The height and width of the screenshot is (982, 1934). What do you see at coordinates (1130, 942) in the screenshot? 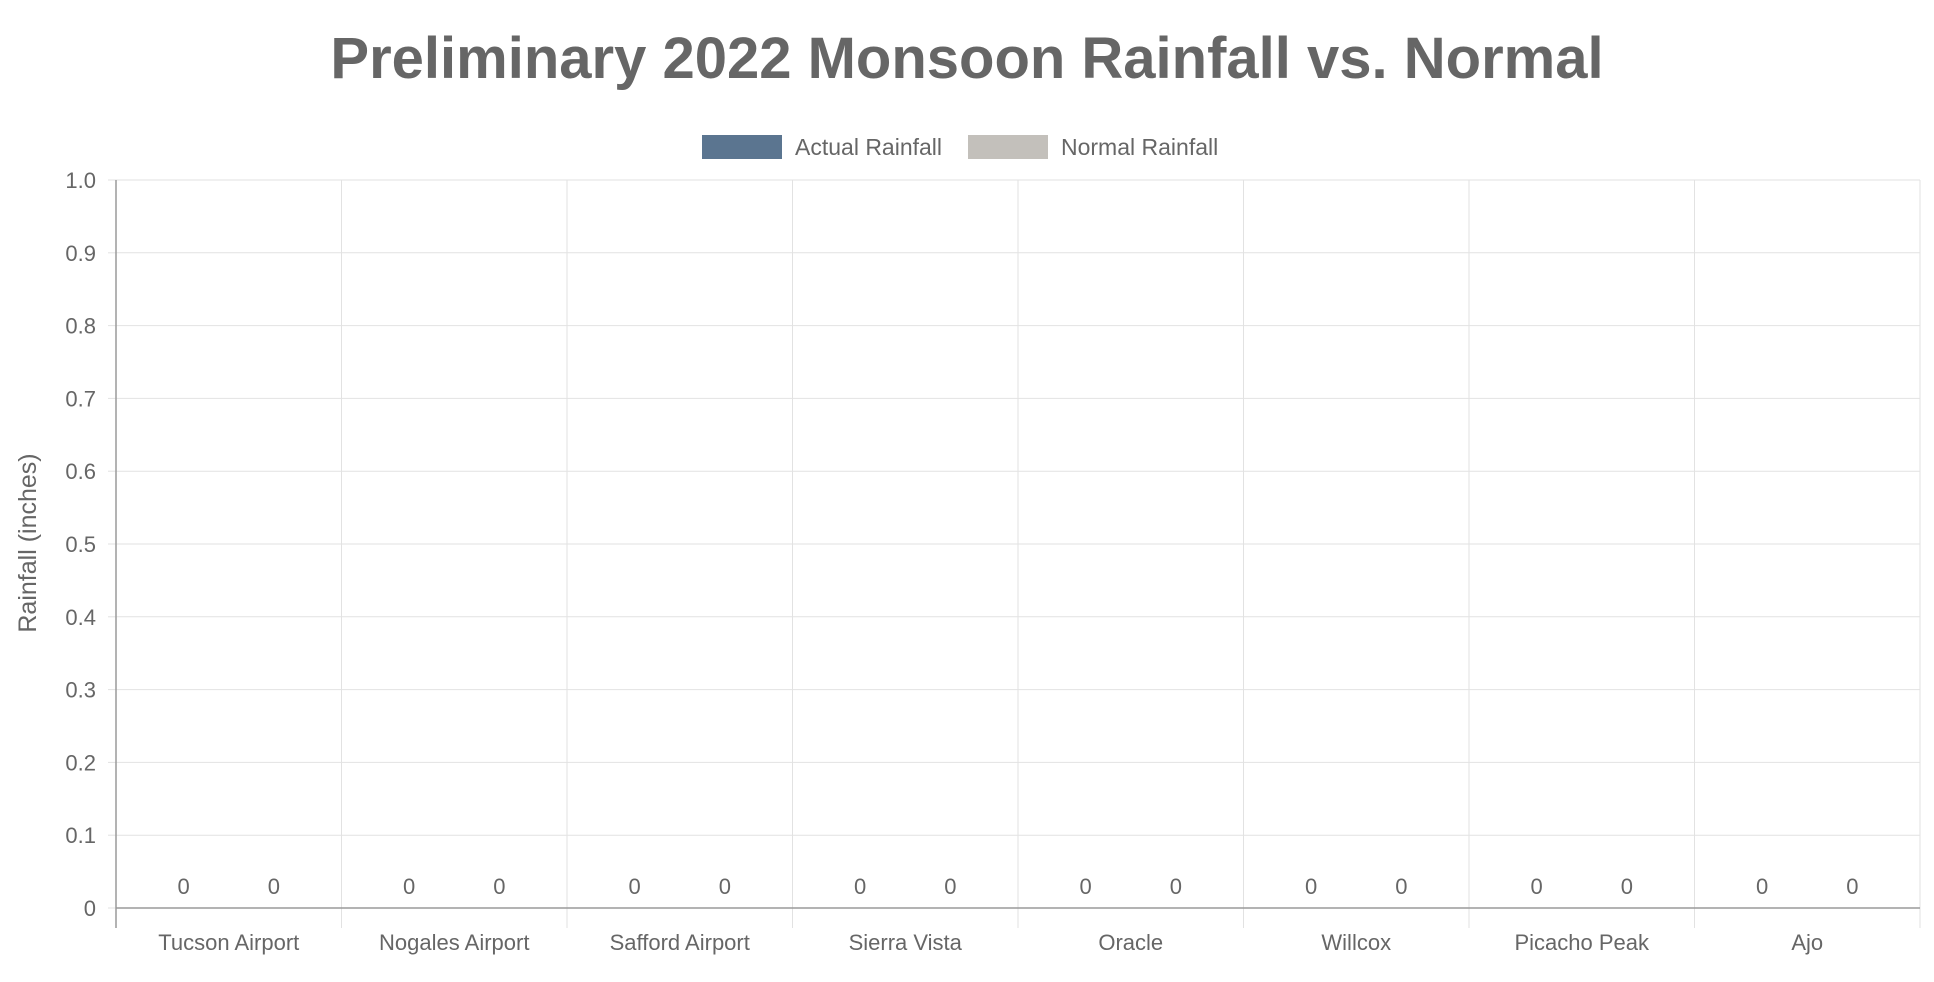
I see `x-tick-label: Oracle` at bounding box center [1130, 942].